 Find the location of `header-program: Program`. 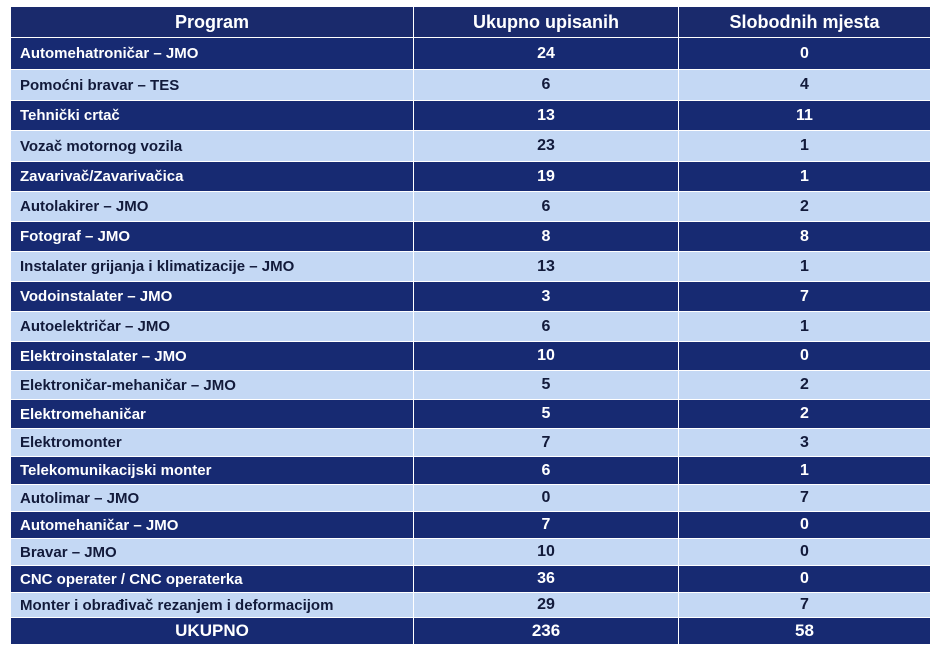

header-program: Program is located at coordinates (212, 22).